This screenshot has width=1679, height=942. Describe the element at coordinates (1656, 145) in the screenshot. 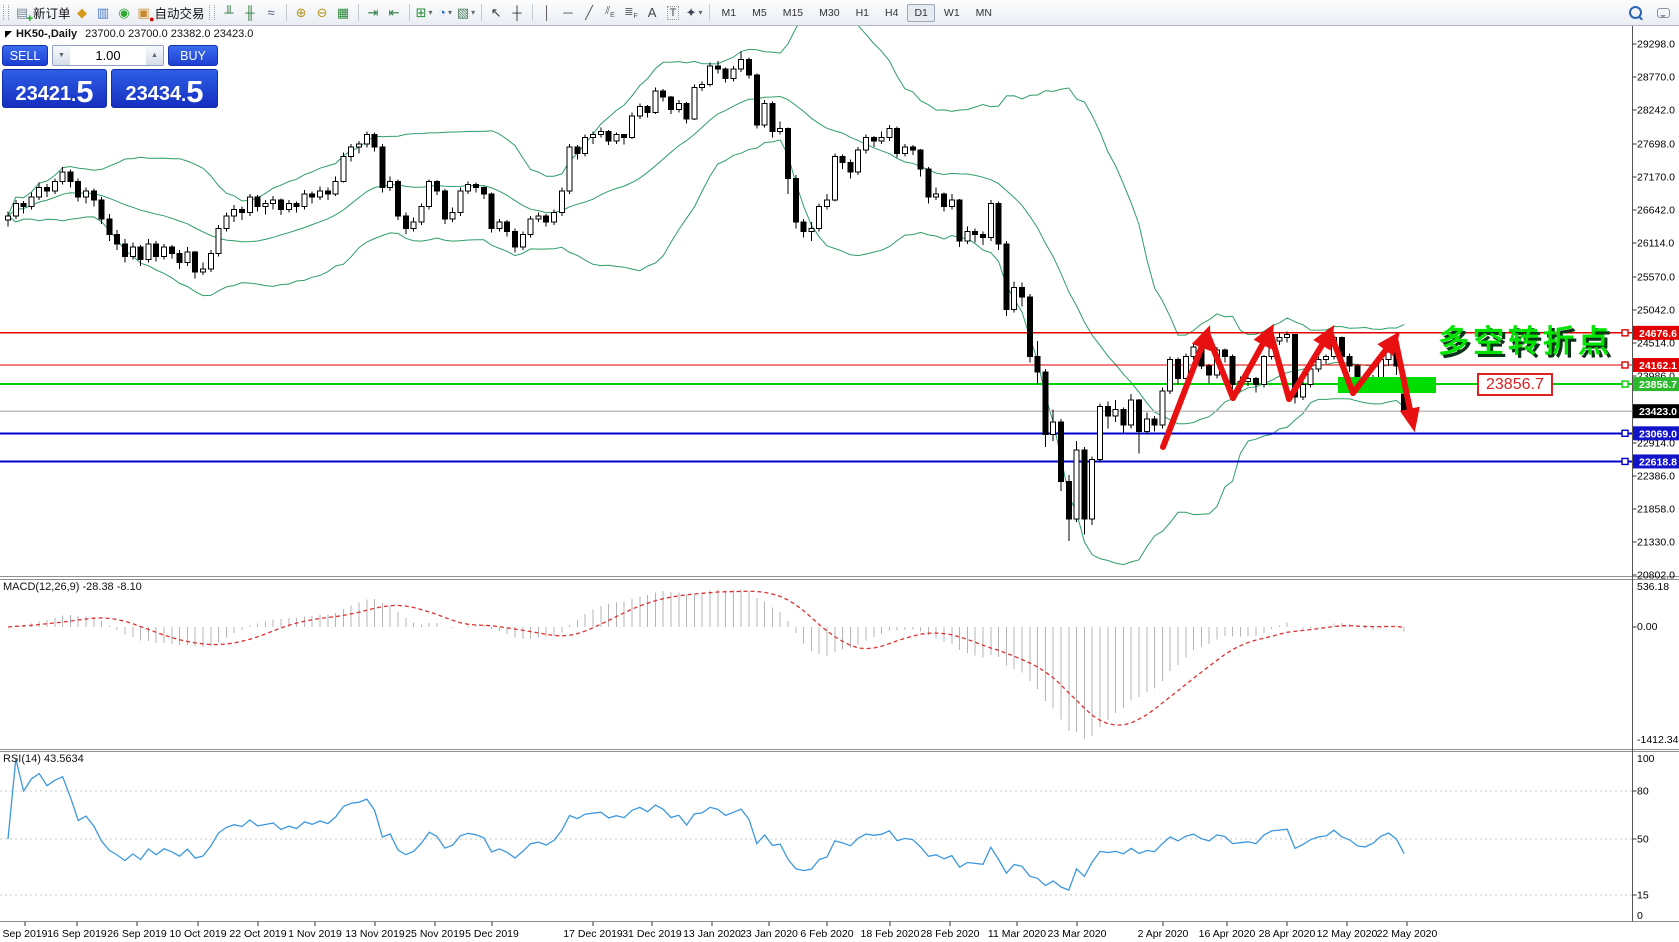

I see `price-axis-tick-label: 27698.0` at that location.